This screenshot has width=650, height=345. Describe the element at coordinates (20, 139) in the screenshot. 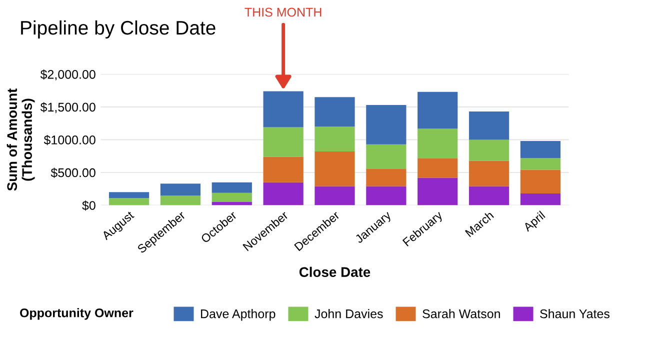

I see `y-axis-title: Sum of Amount (Thousands)` at that location.